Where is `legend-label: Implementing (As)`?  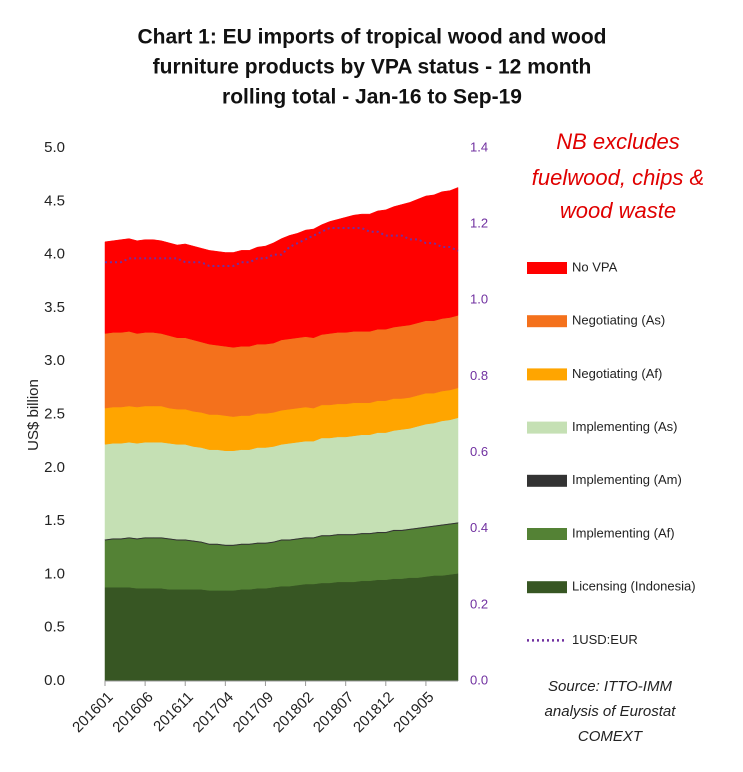 legend-label: Implementing (As) is located at coordinates (624, 426).